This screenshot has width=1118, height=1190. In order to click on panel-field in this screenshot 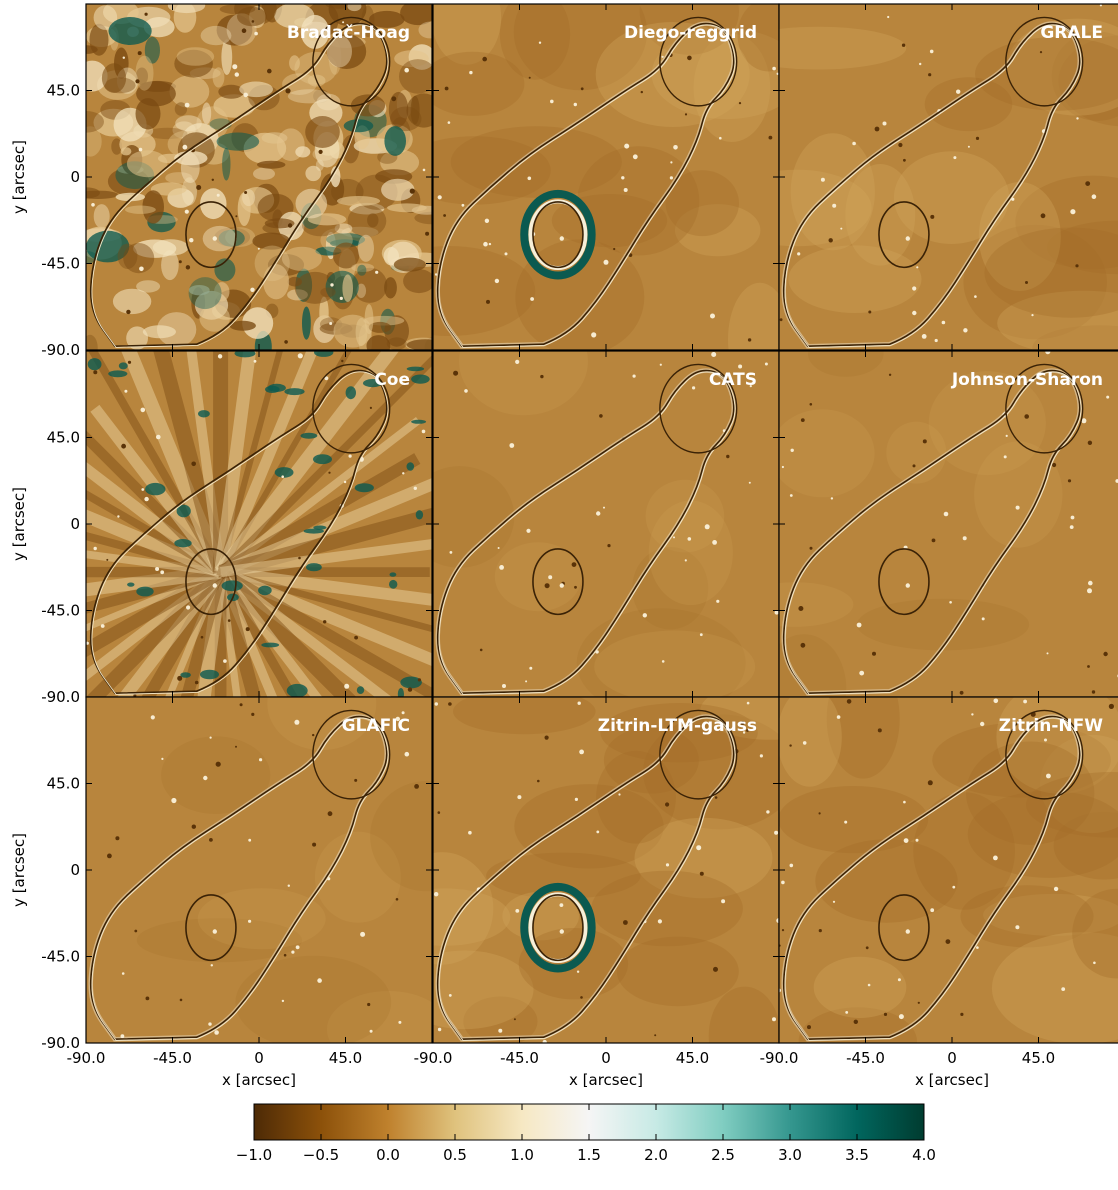, I will do `click(606, 177)`.